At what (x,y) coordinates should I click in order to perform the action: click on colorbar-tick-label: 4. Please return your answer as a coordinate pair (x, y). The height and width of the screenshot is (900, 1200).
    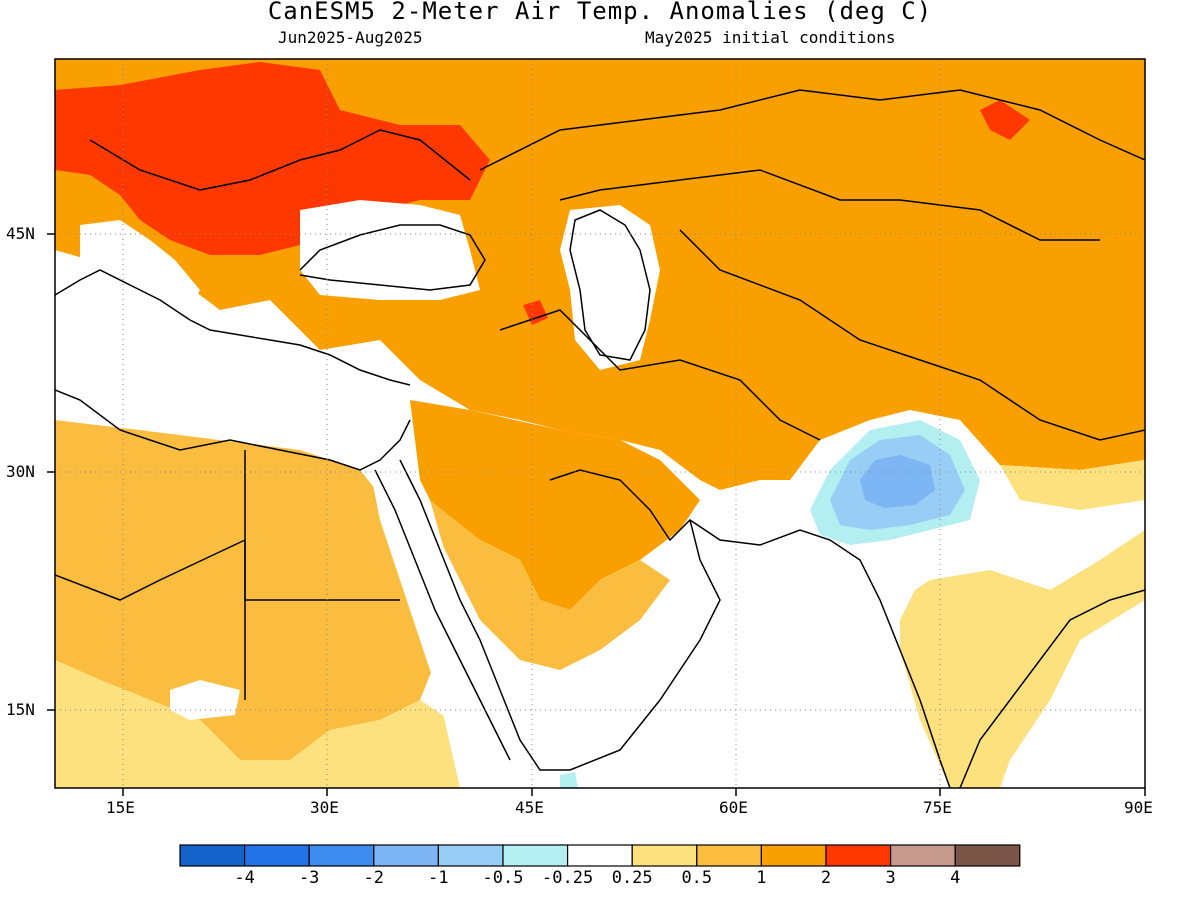
    Looking at the image, I should click on (955, 878).